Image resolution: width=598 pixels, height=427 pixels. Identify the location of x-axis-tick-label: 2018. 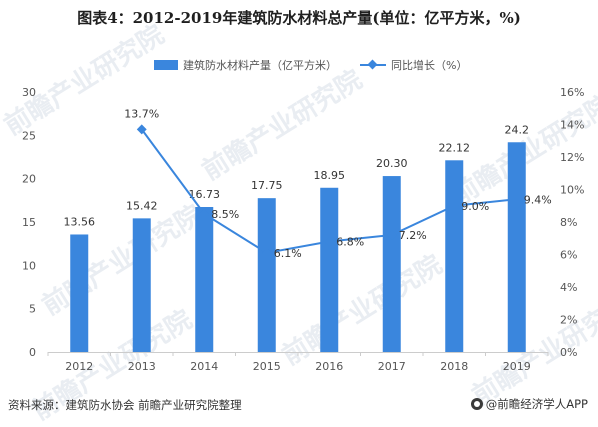
(454, 366).